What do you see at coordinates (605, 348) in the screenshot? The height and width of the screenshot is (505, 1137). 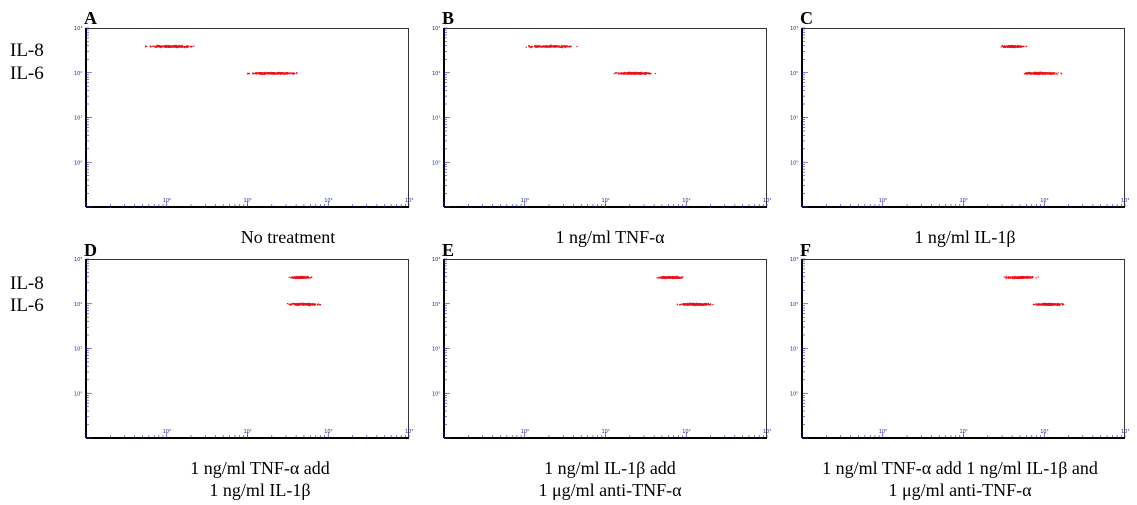 I see `plot-frame` at bounding box center [605, 348].